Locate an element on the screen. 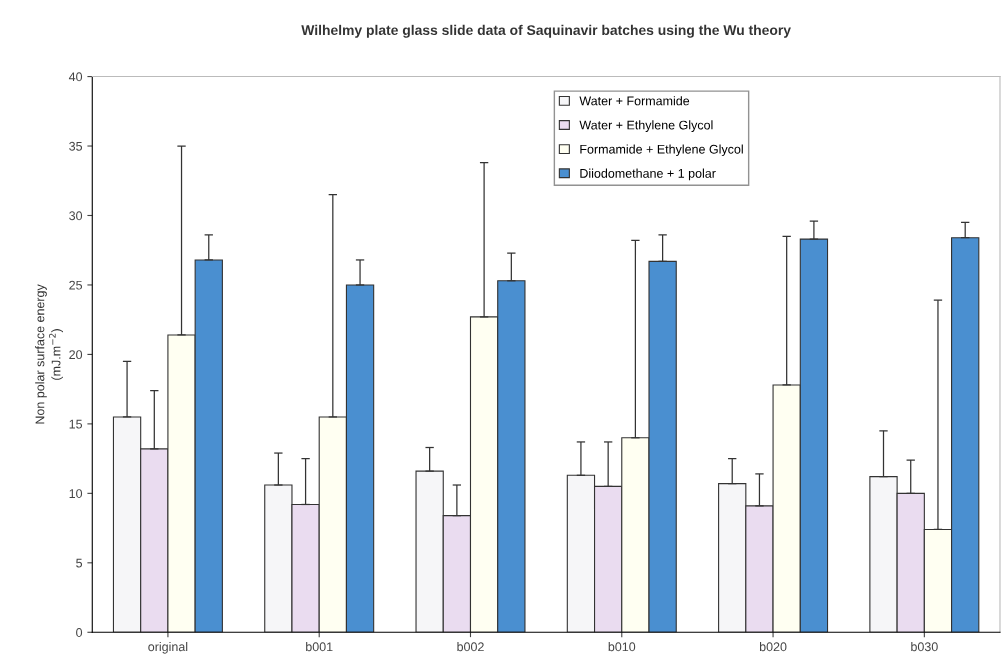  x-tick-label: b002 is located at coordinates (470, 647).